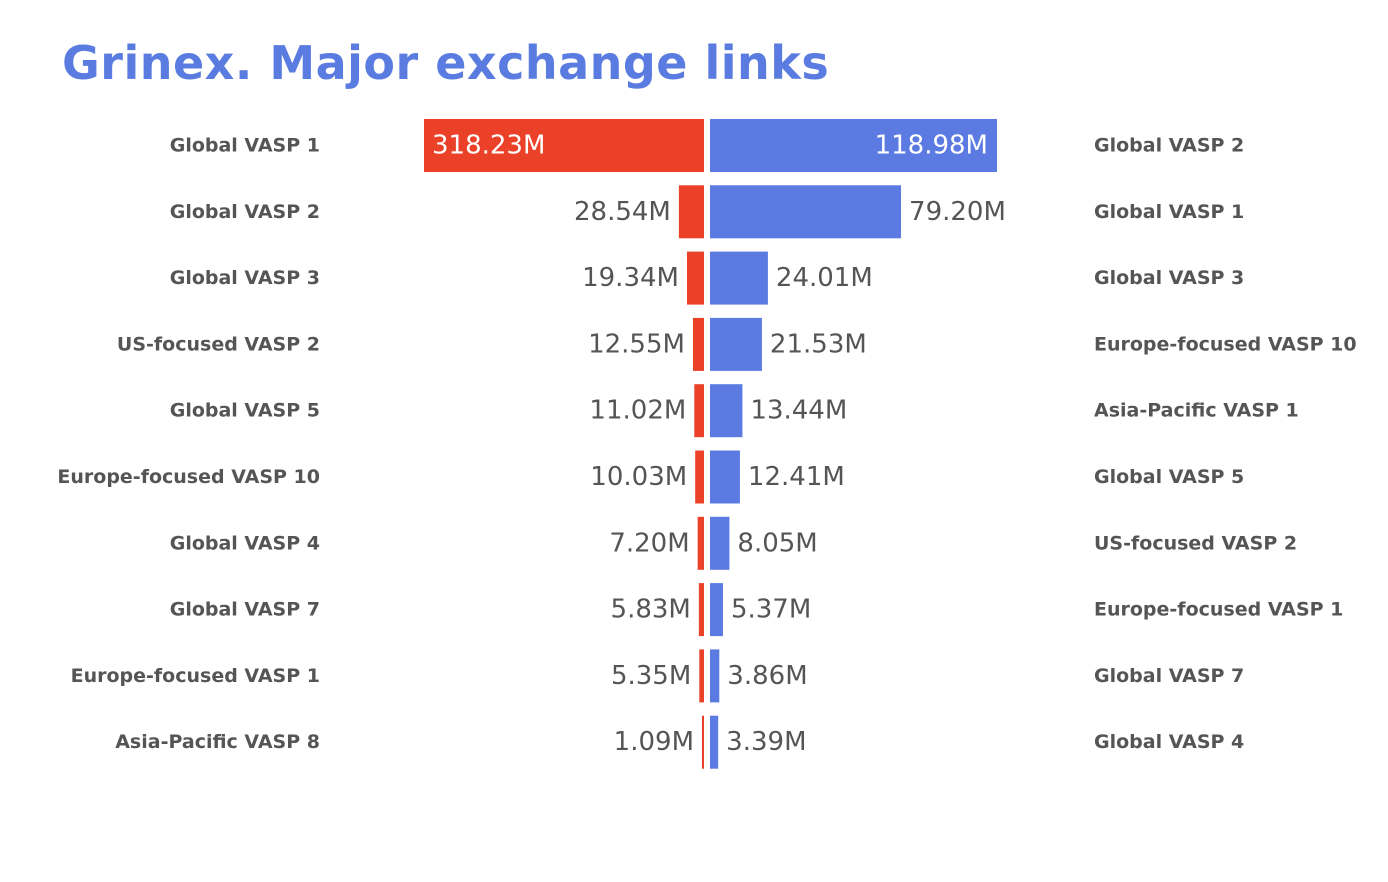  Describe the element at coordinates (622, 212) in the screenshot. I see `left-value-label: 28.54M` at that location.